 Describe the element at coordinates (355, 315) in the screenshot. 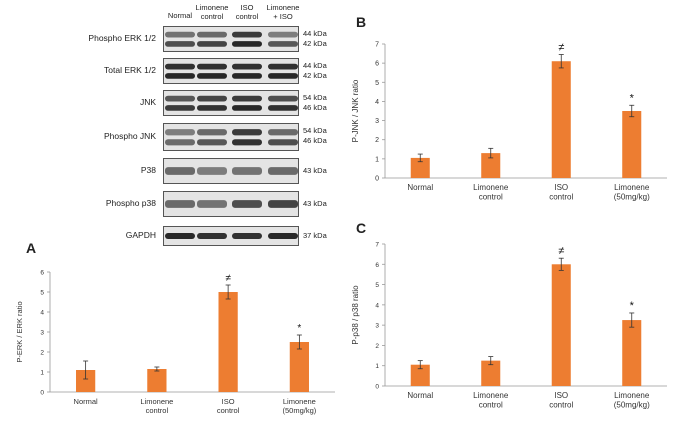

I see `y-axis-label: P-p38 / p38 ratio` at that location.